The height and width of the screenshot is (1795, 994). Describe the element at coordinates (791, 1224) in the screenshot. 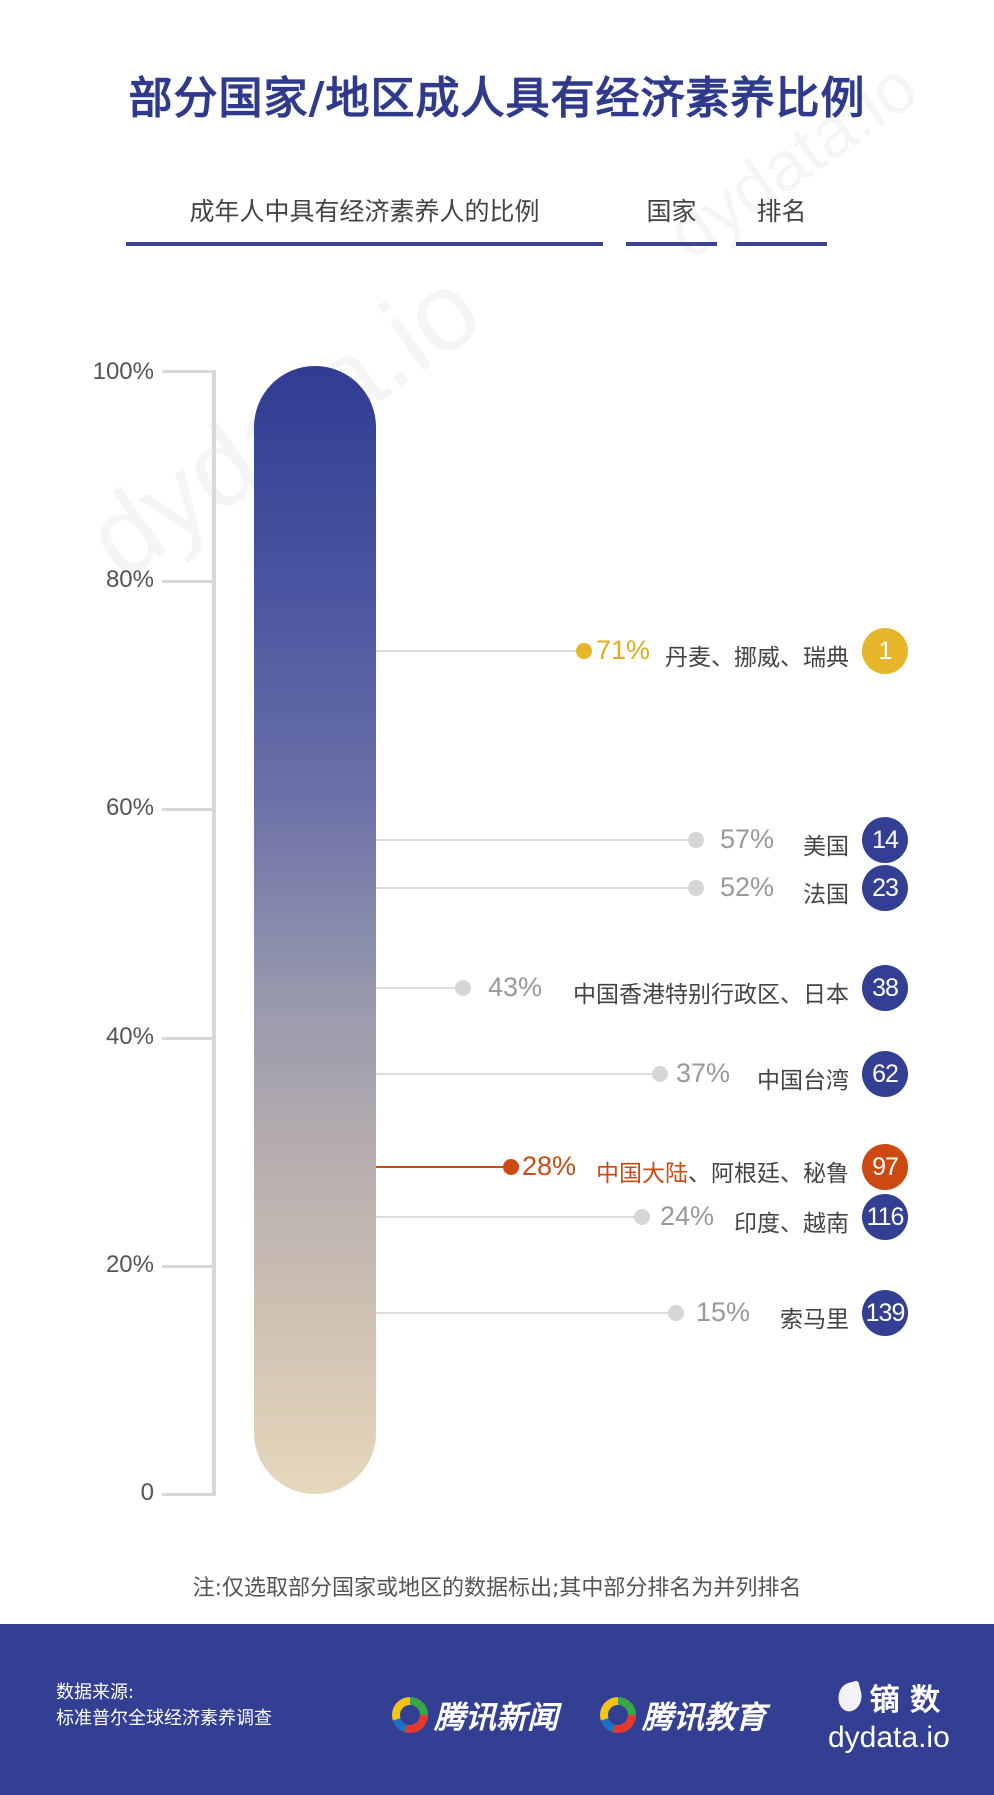

I see `country-label: 印度、越南` at that location.